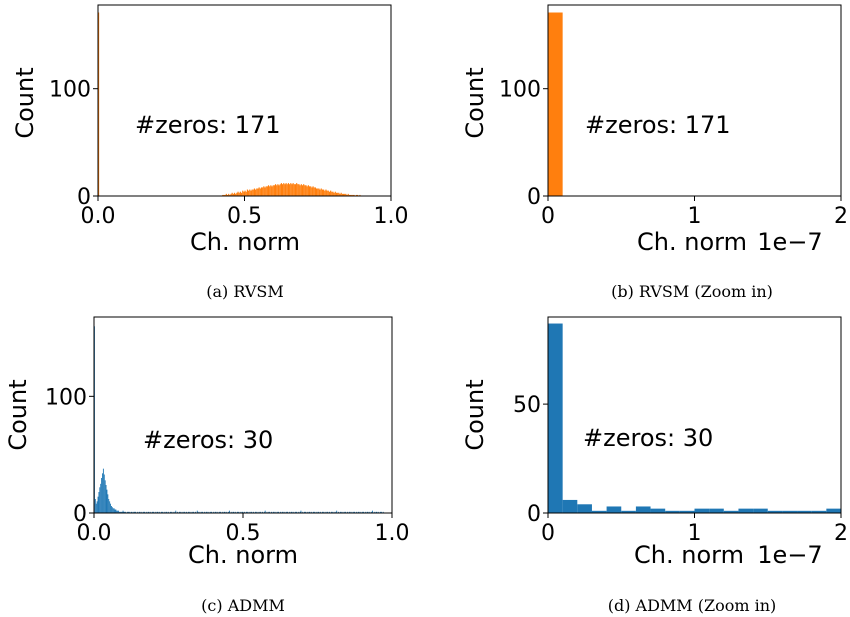 This screenshot has height=617, width=850. What do you see at coordinates (244, 291) in the screenshot?
I see `panel-caption: (a) RVSM` at bounding box center [244, 291].